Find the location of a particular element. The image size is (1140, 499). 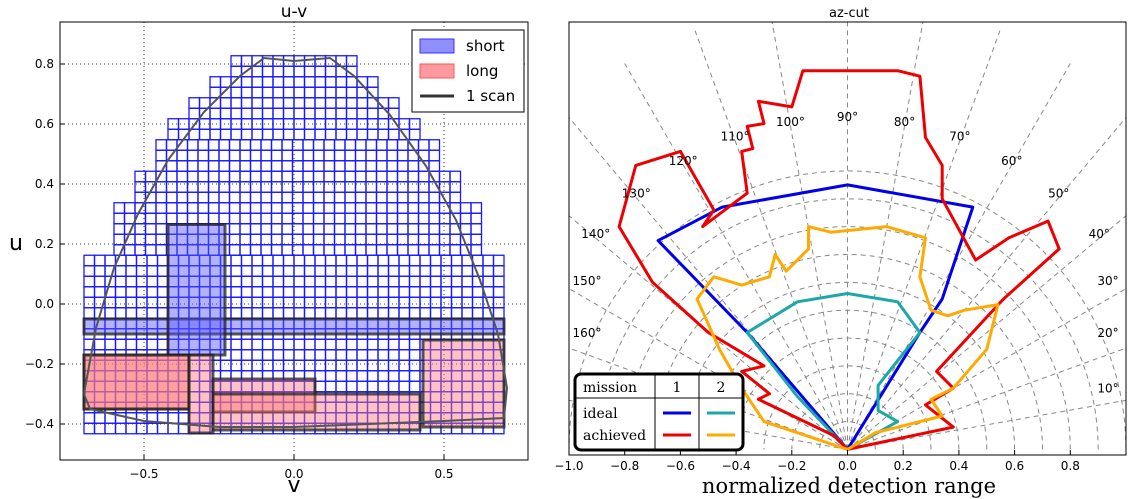

az-ticks: −1.0 −0.8 −0.6 −0.4 −0.2 0.0 0.2 0.4 0.6 0.8 is located at coordinates (817, 461).